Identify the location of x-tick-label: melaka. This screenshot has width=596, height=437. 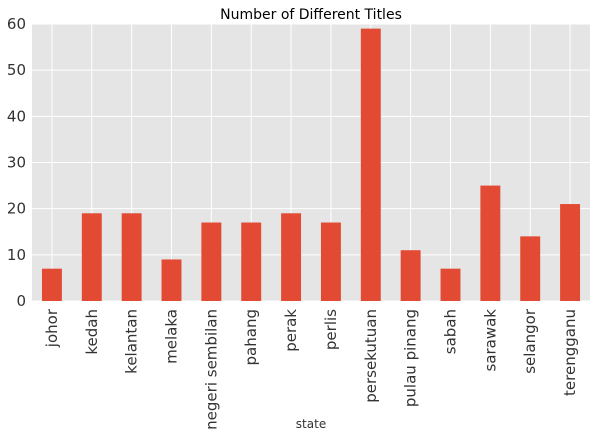
(172, 336).